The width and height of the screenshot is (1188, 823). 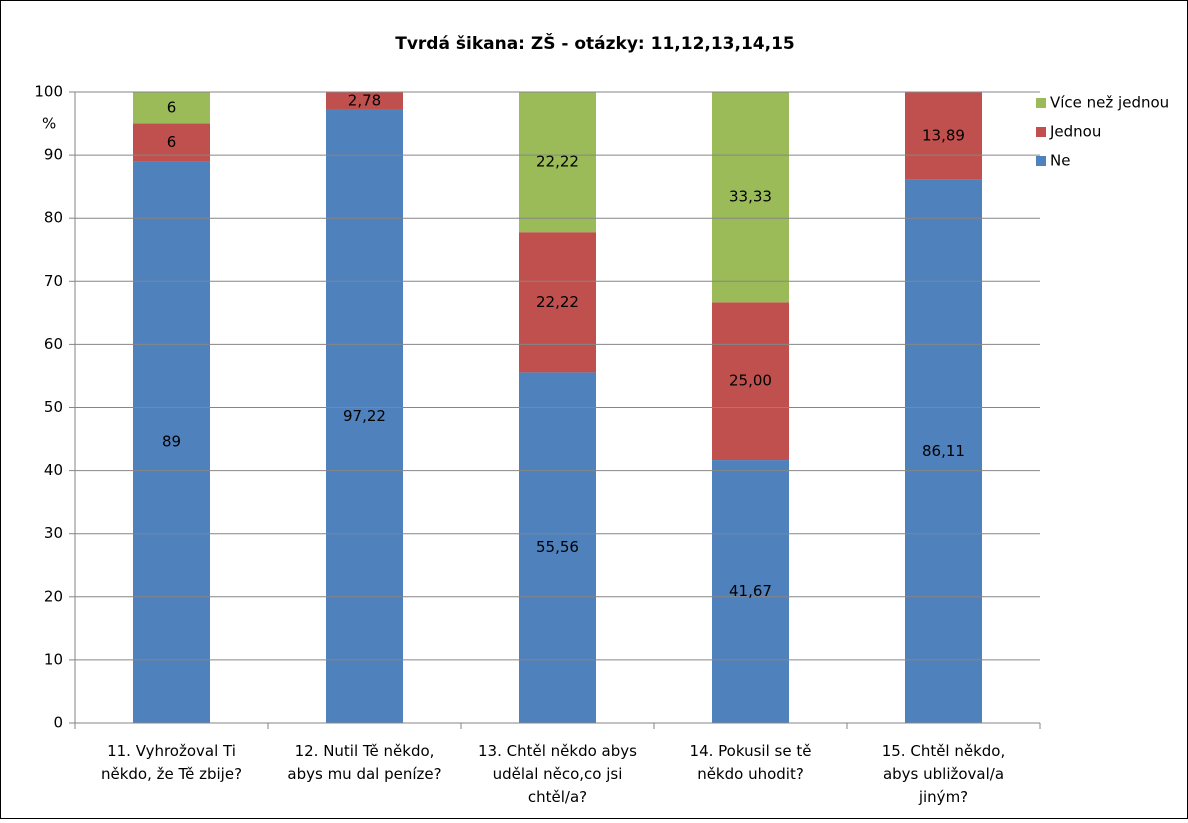 I want to click on data-label: 97,22, so click(x=364, y=416).